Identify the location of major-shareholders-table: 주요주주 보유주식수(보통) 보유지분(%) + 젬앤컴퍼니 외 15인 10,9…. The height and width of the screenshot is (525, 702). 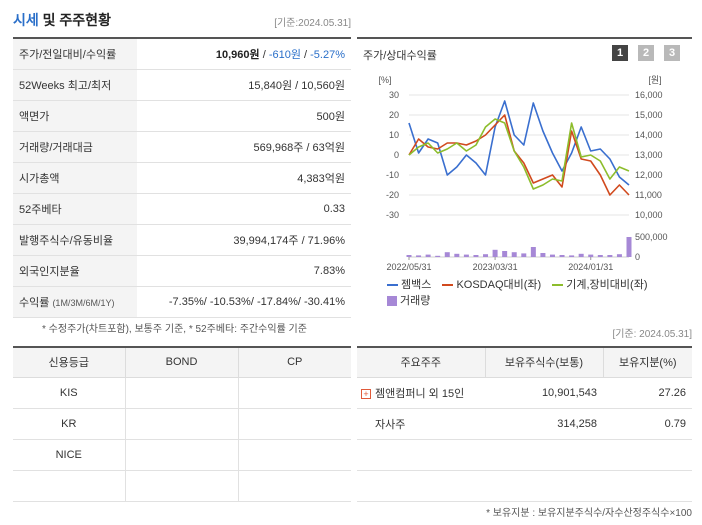
(524, 424).